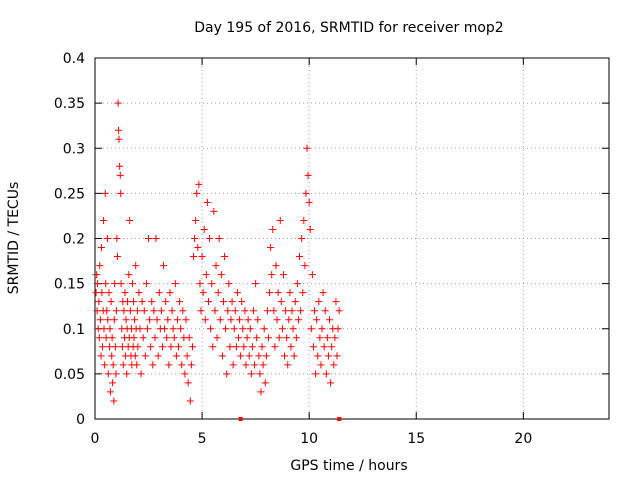 The height and width of the screenshot is (480, 640). What do you see at coordinates (69, 375) in the screenshot?
I see `y-tick-label: 0.05` at bounding box center [69, 375].